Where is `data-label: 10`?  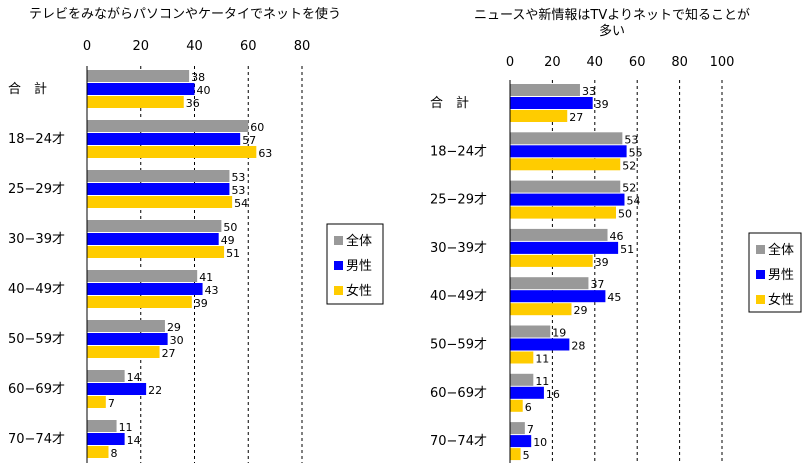
data-label: 10 is located at coordinates (540, 442).